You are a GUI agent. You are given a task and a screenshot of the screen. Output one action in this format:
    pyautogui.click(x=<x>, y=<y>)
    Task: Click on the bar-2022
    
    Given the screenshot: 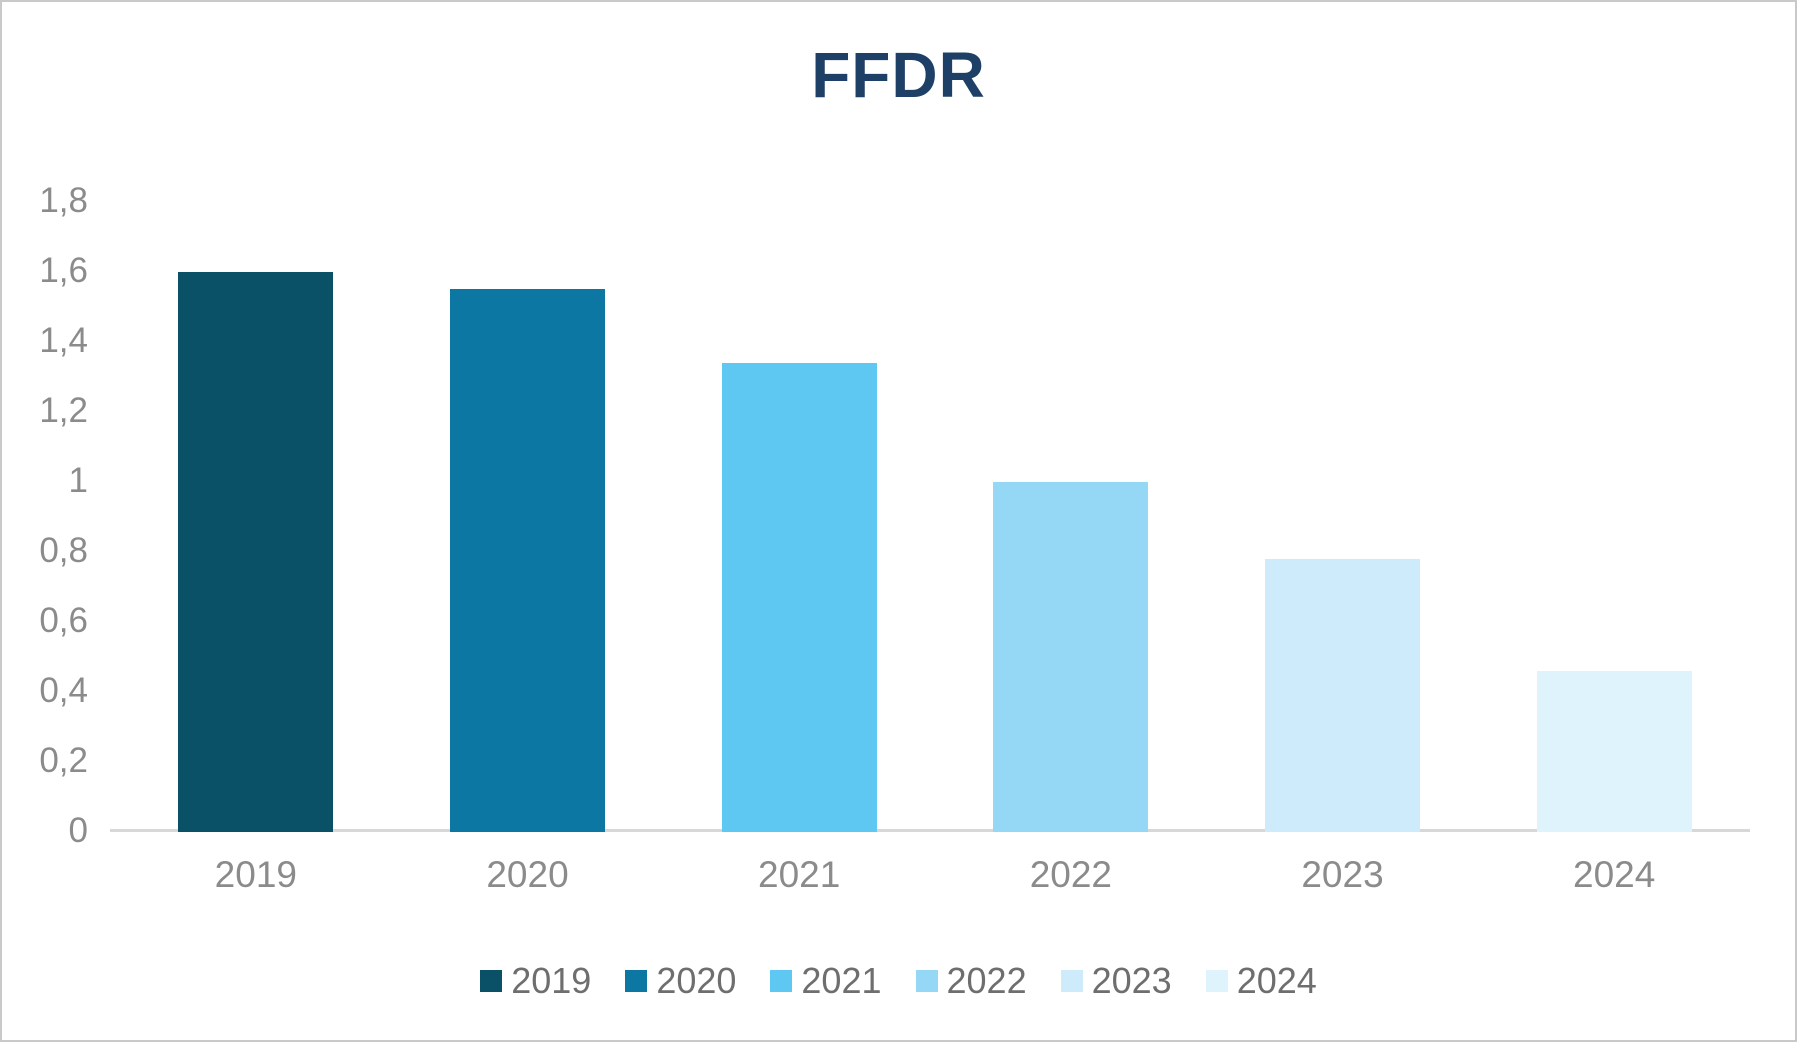 What is the action you would take?
    pyautogui.click(x=1071, y=657)
    